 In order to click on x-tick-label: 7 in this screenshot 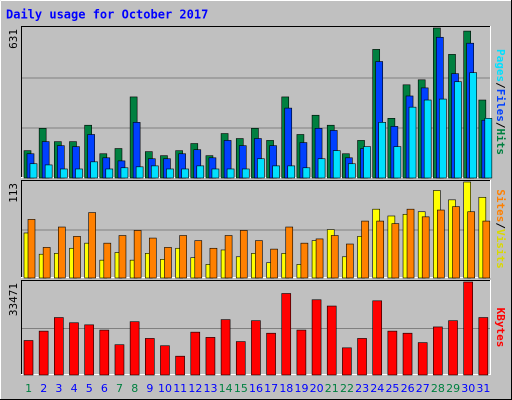, I will do `click(119, 388)`.